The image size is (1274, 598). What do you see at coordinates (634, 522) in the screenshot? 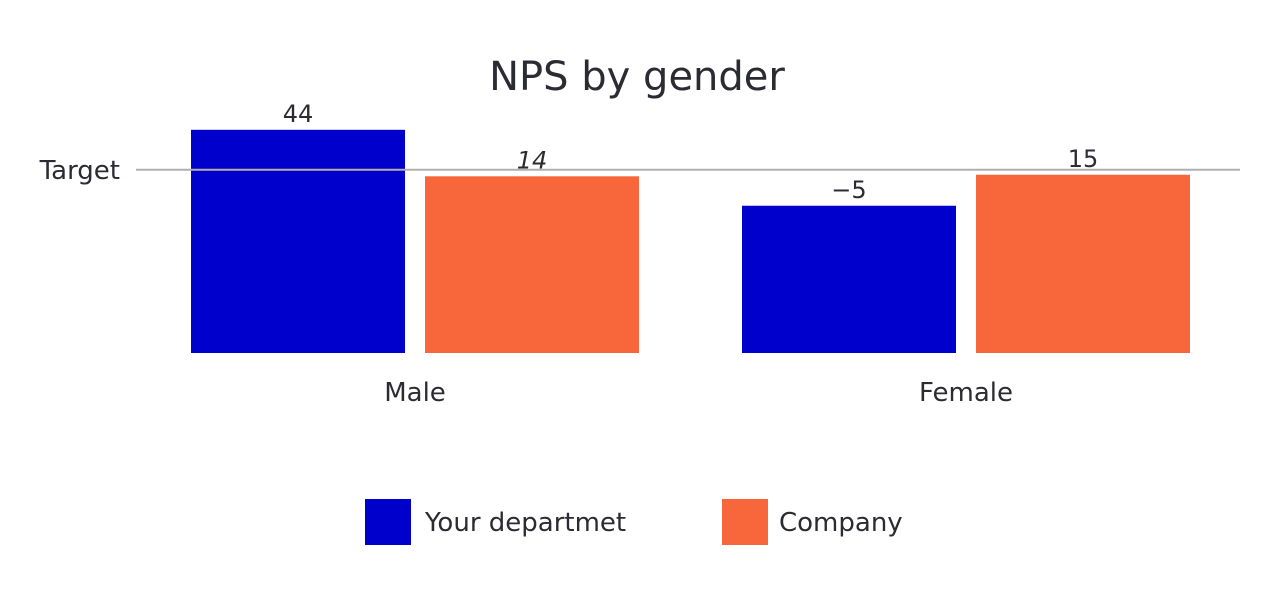
I see `legend: Your departmet Company` at bounding box center [634, 522].